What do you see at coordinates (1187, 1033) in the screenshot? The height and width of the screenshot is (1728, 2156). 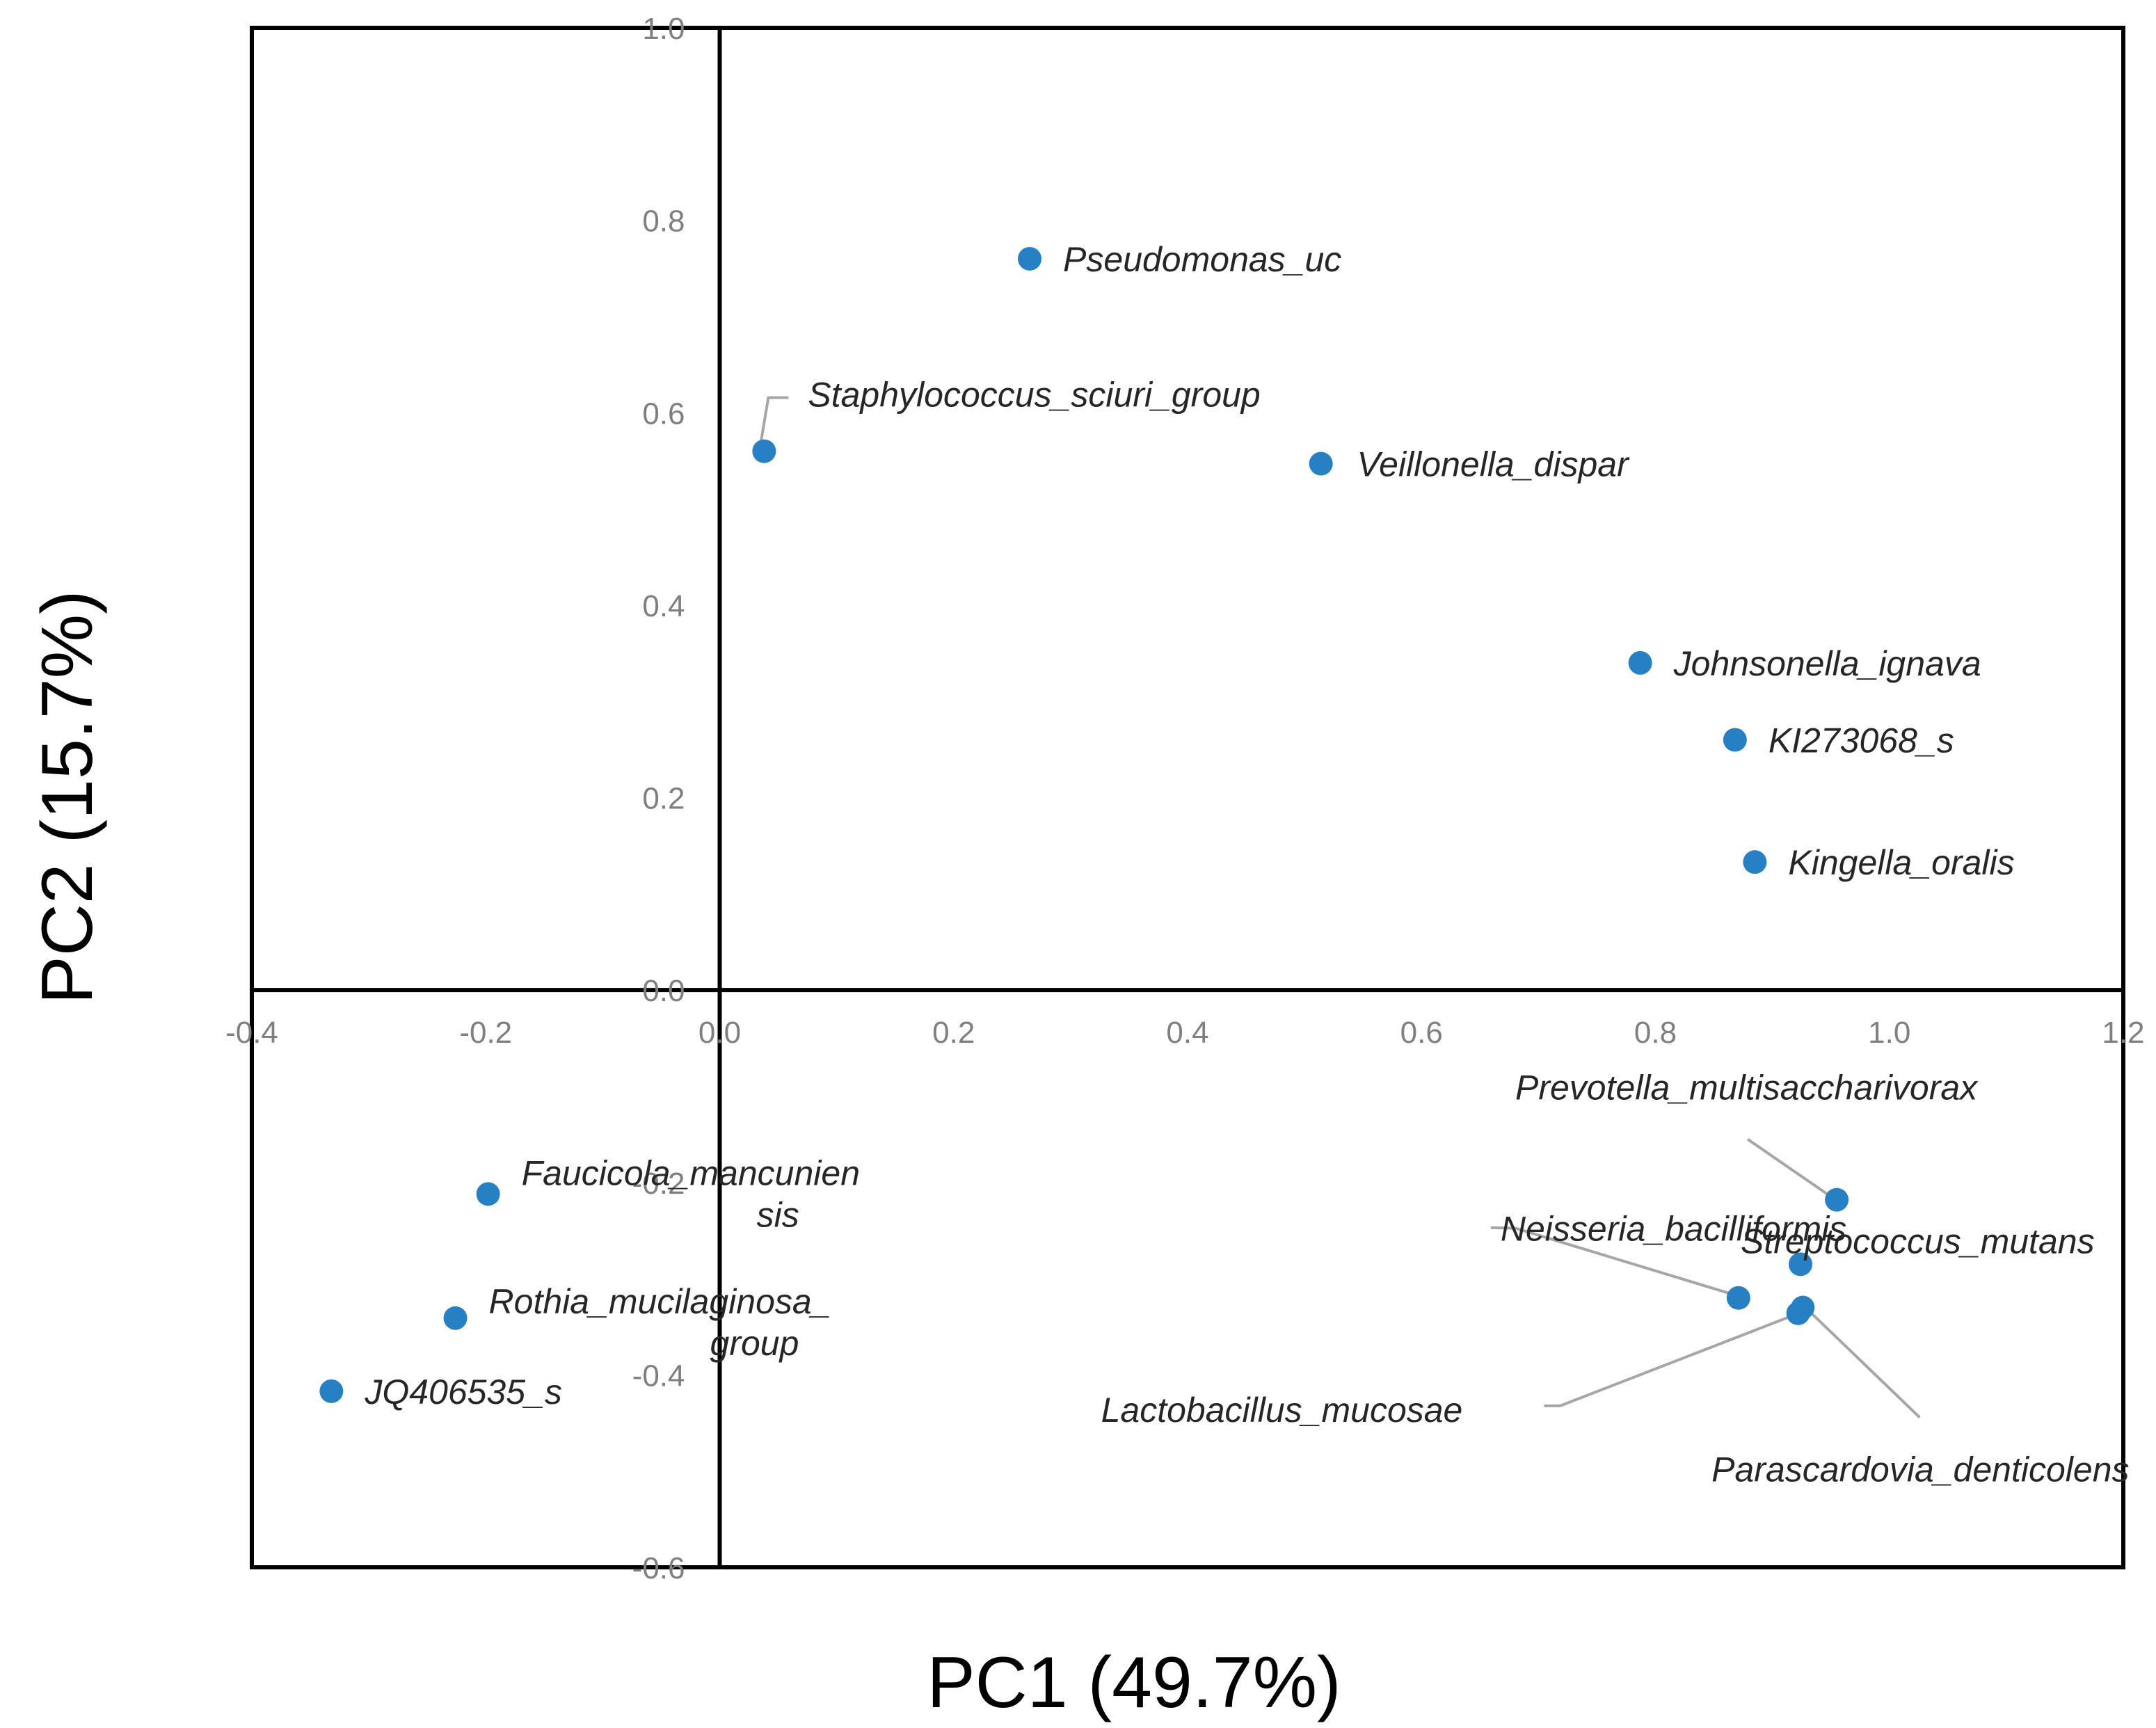 I see `x-tick-label: 0.4` at bounding box center [1187, 1033].